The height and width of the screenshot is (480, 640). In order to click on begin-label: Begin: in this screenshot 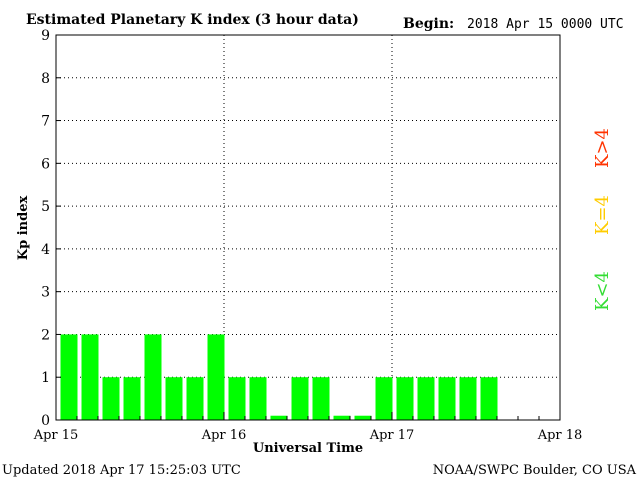, I will do `click(428, 24)`.